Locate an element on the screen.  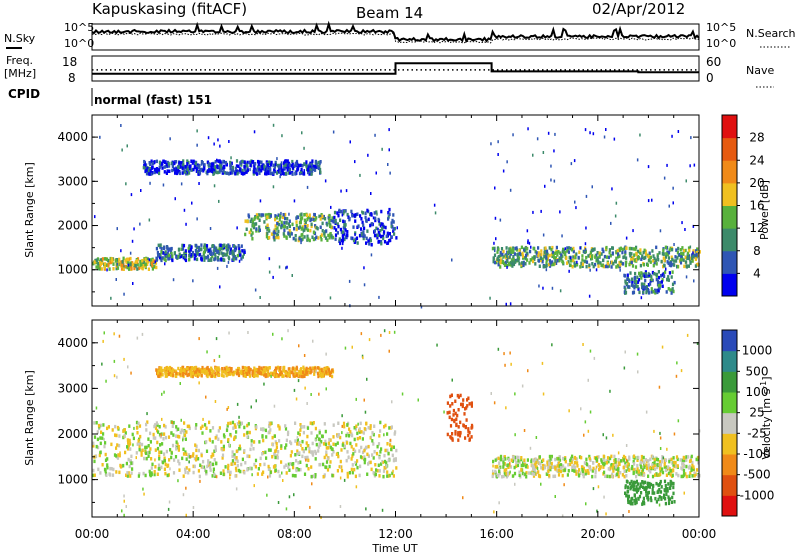
colorbar-tick-label: 100 is located at coordinates (757, 392).